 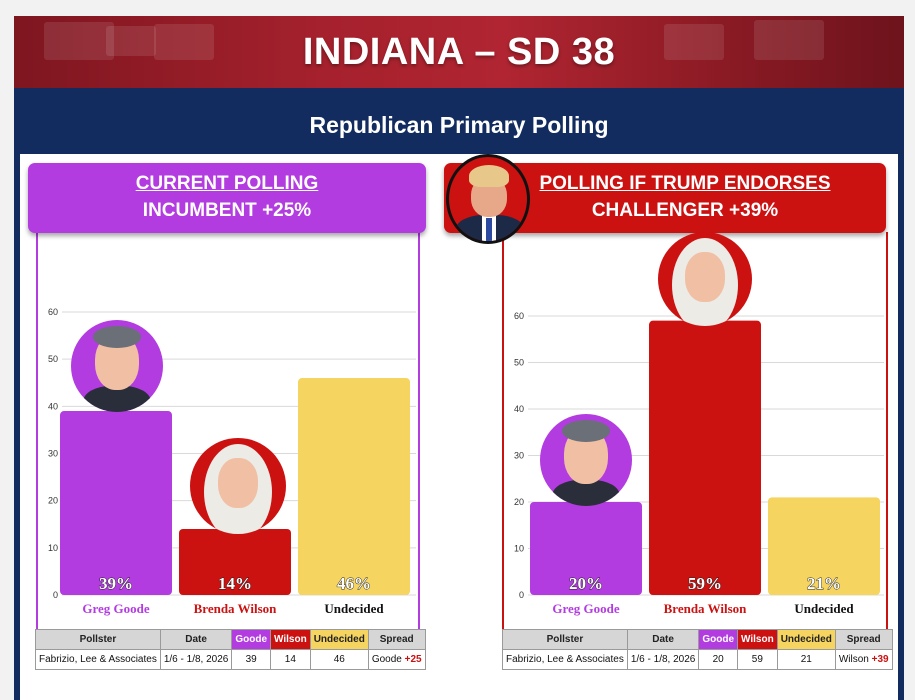 I want to click on page-subtitle: Republican Primary Polling, so click(x=459, y=125).